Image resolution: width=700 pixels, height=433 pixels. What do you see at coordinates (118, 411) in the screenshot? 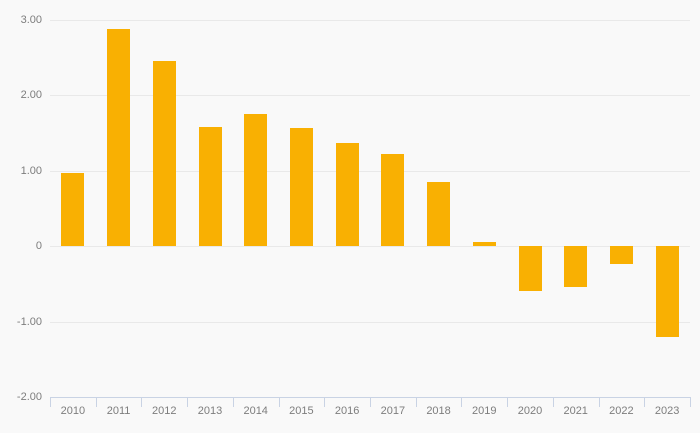
I see `x-tick-label-2011: 2011` at bounding box center [118, 411].